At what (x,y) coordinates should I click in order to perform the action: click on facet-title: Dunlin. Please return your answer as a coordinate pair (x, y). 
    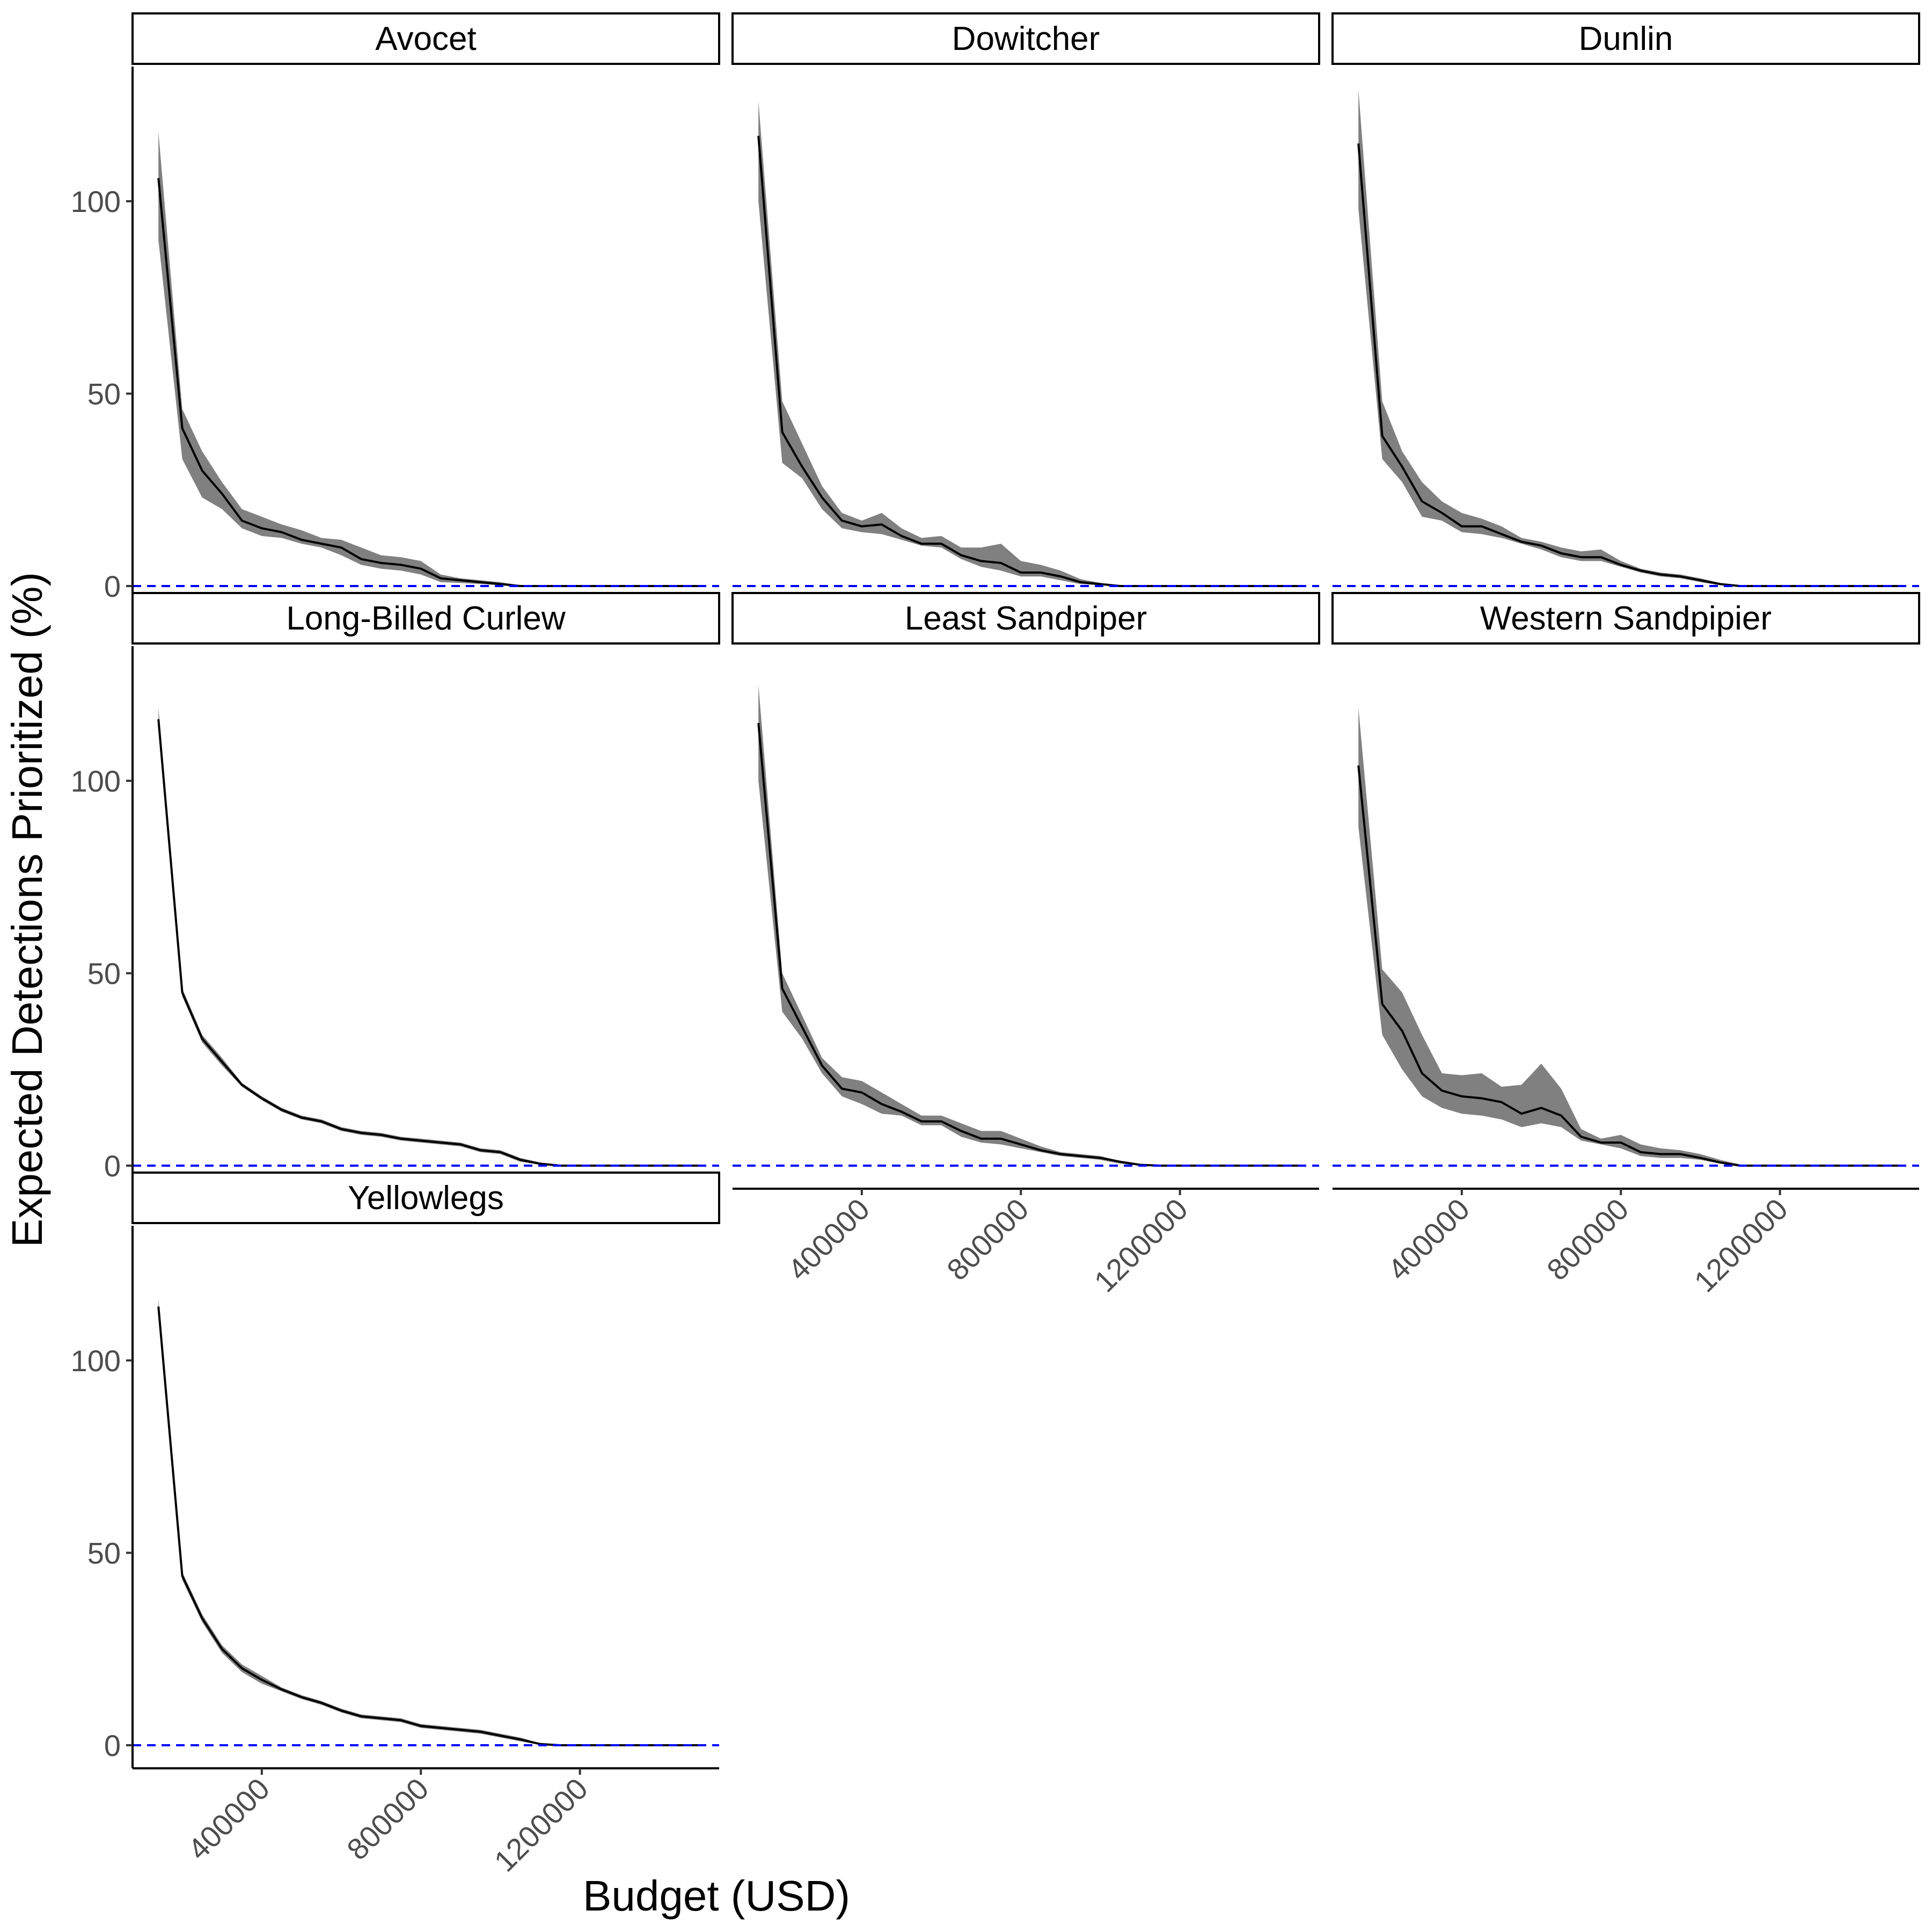
    Looking at the image, I should click on (1626, 38).